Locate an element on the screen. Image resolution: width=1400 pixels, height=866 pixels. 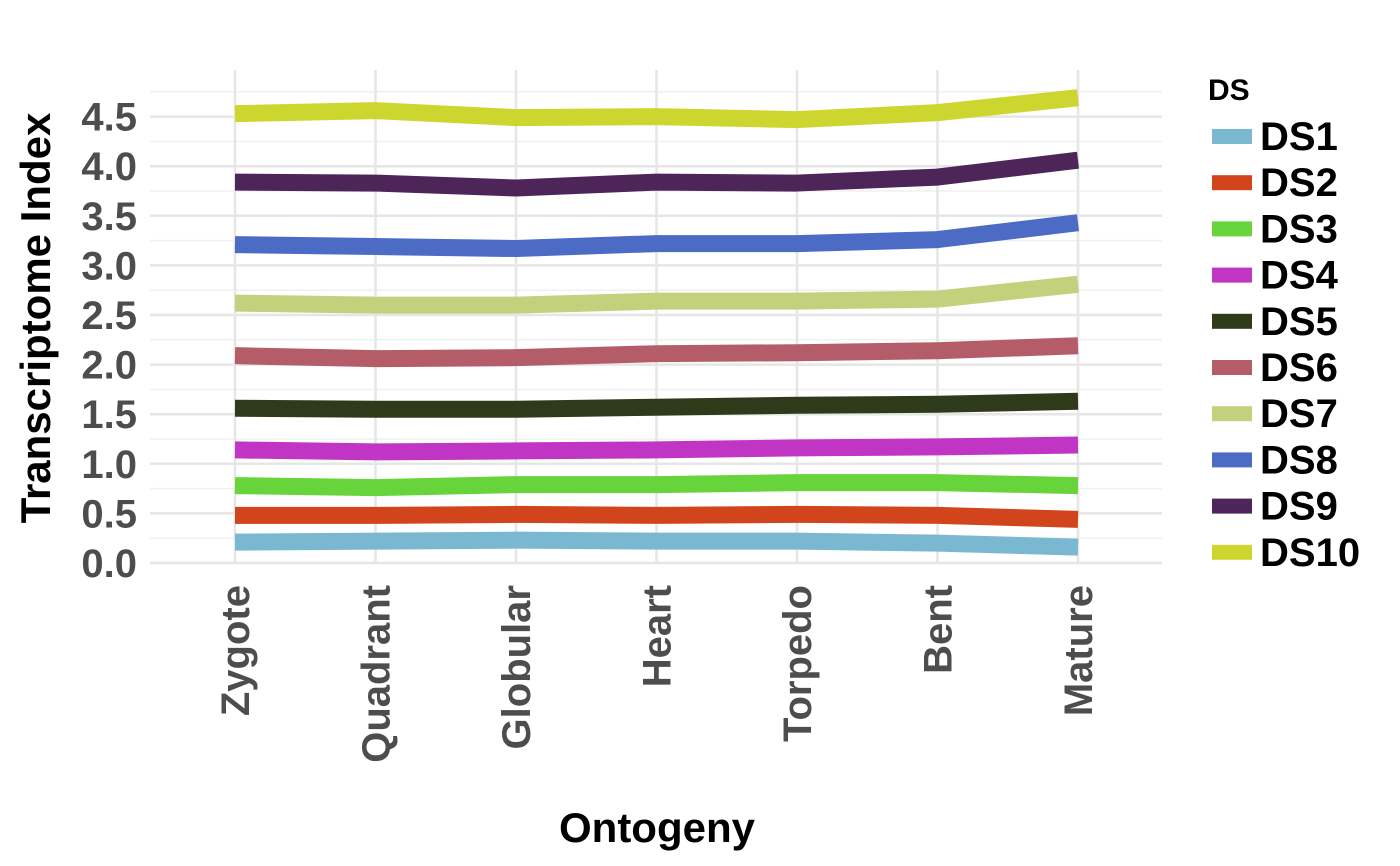
legend-label: DS1 is located at coordinates (1299, 137).